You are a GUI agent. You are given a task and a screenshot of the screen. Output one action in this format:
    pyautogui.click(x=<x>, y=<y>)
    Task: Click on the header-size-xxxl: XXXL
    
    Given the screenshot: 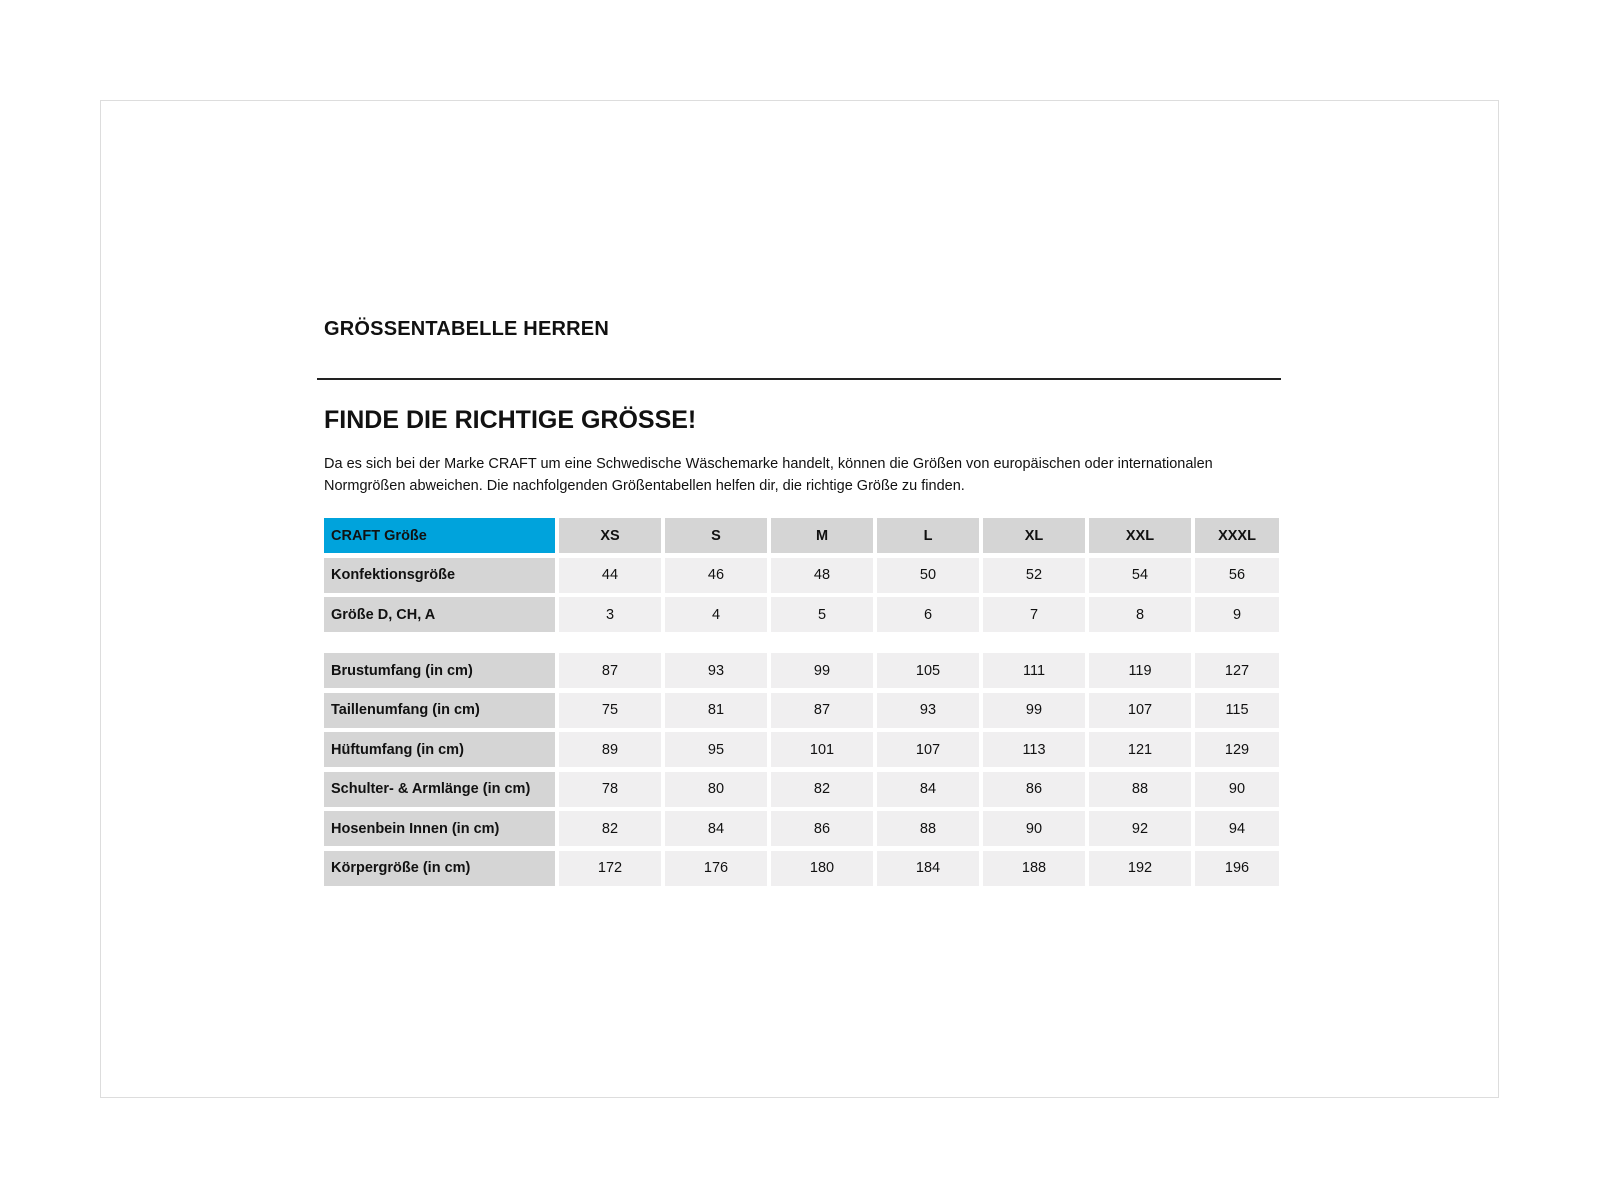 What is the action you would take?
    pyautogui.click(x=1237, y=535)
    